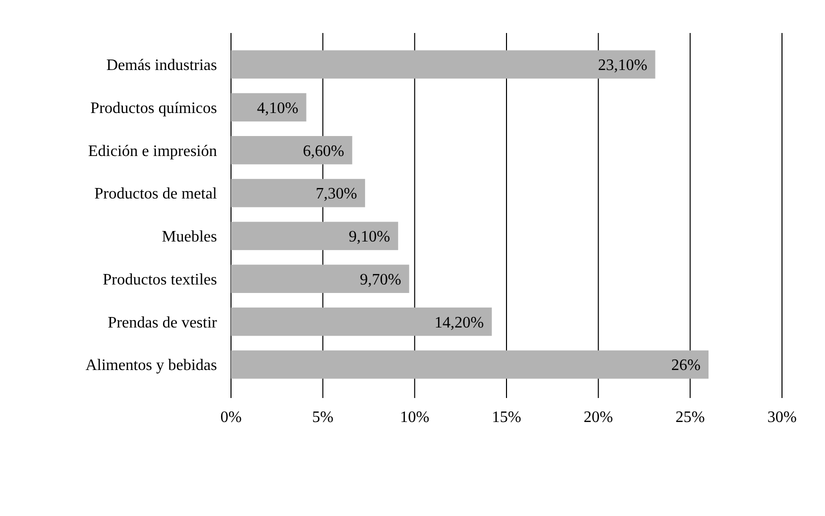 The width and height of the screenshot is (825, 516). I want to click on x-tick-label: 0%, so click(231, 417).